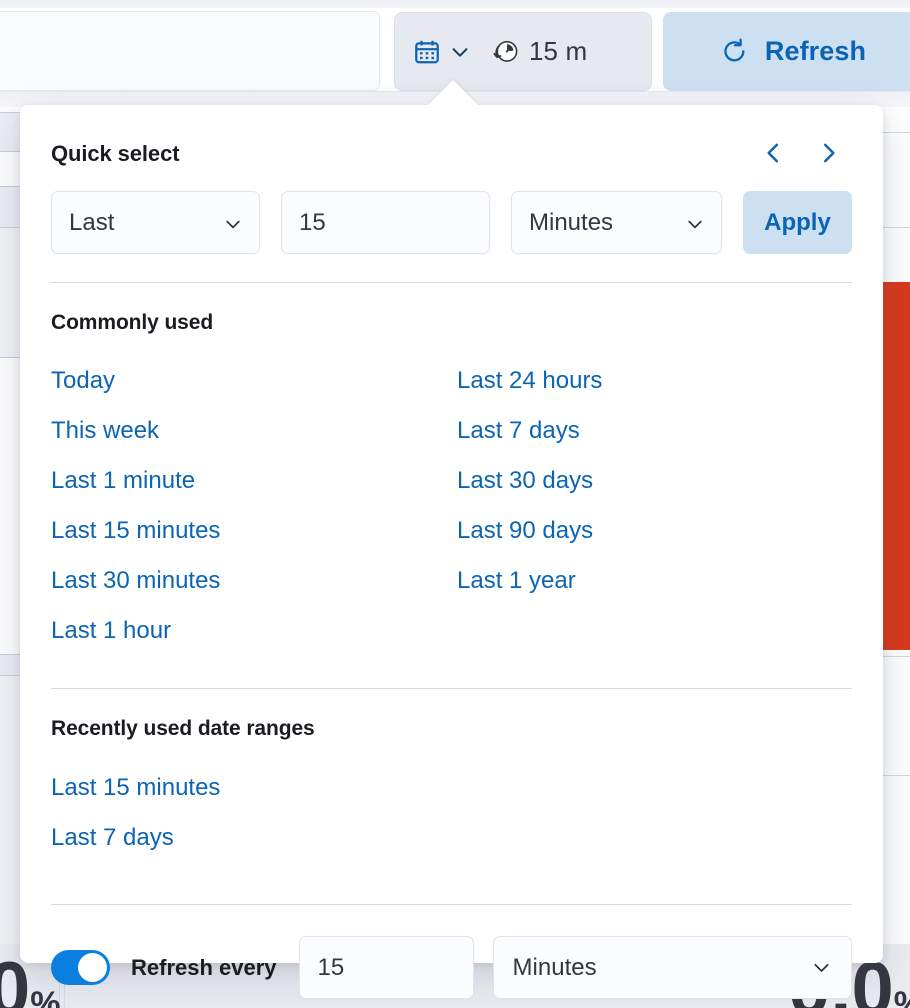 The height and width of the screenshot is (1008, 910). Describe the element at coordinates (190, 51) in the screenshot. I see `search-input` at that location.